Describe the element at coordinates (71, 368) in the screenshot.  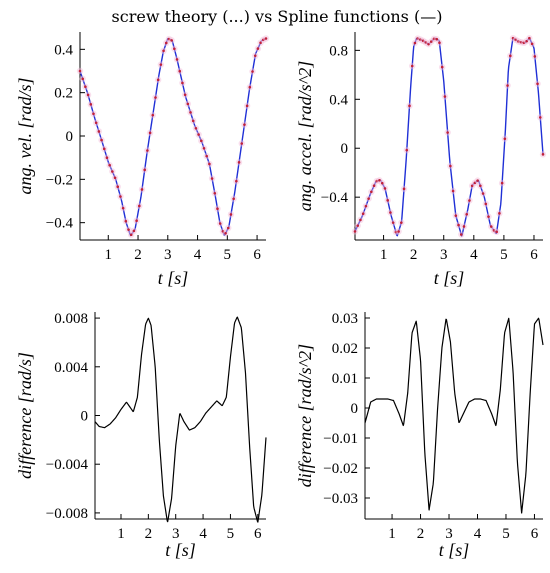
I see `y-tick-label: 0.004` at that location.